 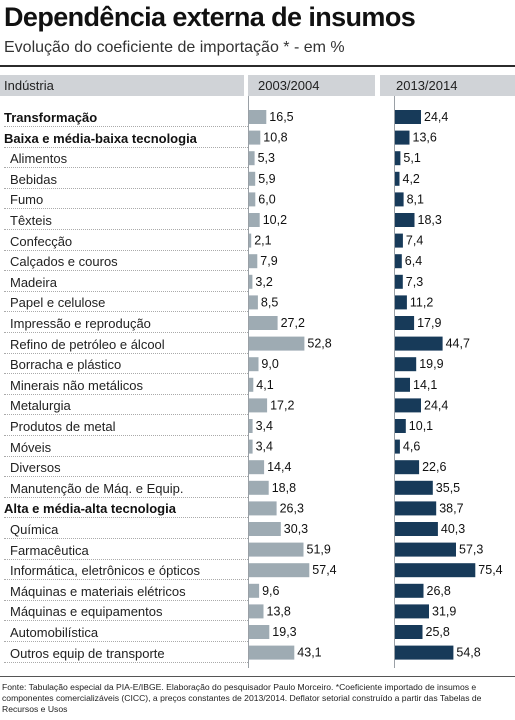 What do you see at coordinates (257, 179) in the screenshot?
I see `table-row: Bebidas` at bounding box center [257, 179].